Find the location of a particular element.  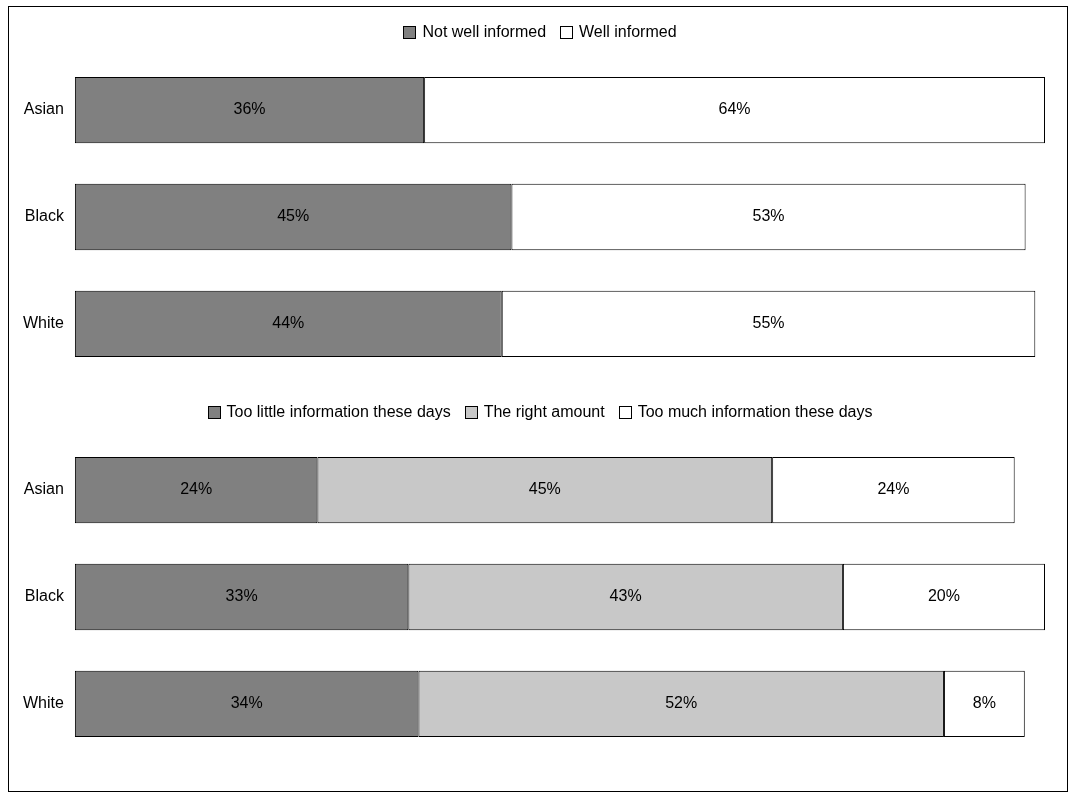

legend-label: Too little information these days is located at coordinates (338, 412).